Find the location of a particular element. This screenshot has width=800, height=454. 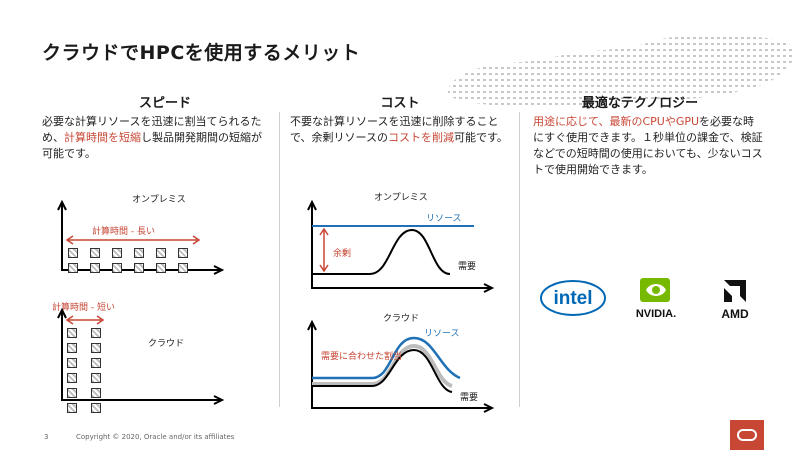

cost-cloud-chart is located at coordinates (401, 366).